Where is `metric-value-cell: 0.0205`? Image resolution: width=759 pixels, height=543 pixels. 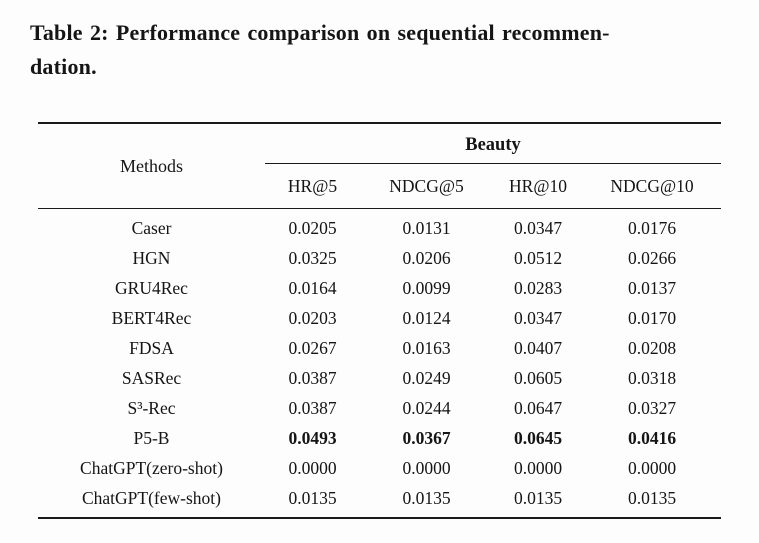 metric-value-cell: 0.0205 is located at coordinates (312, 227).